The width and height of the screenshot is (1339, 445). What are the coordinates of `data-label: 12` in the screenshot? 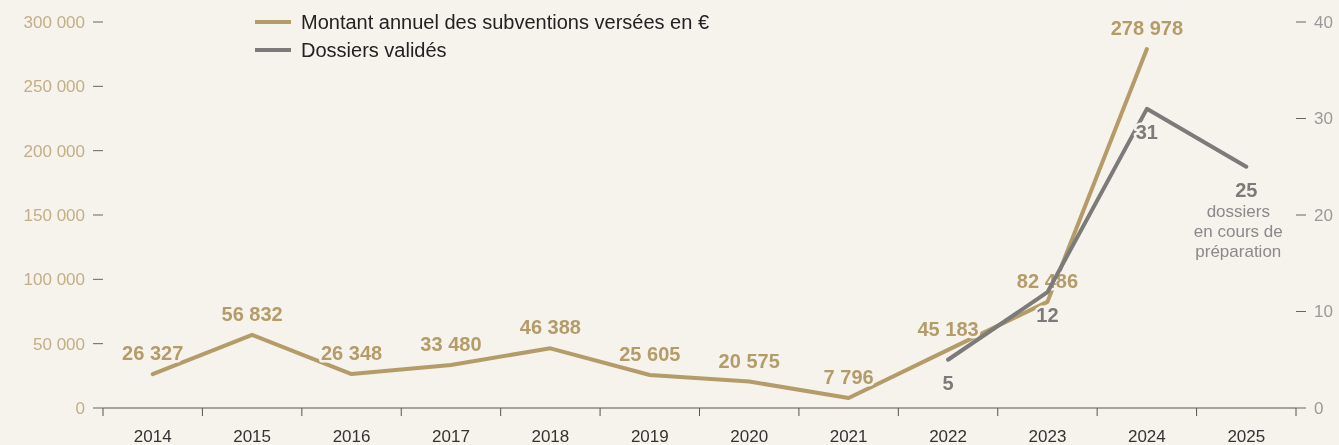 It's located at (1047, 315).